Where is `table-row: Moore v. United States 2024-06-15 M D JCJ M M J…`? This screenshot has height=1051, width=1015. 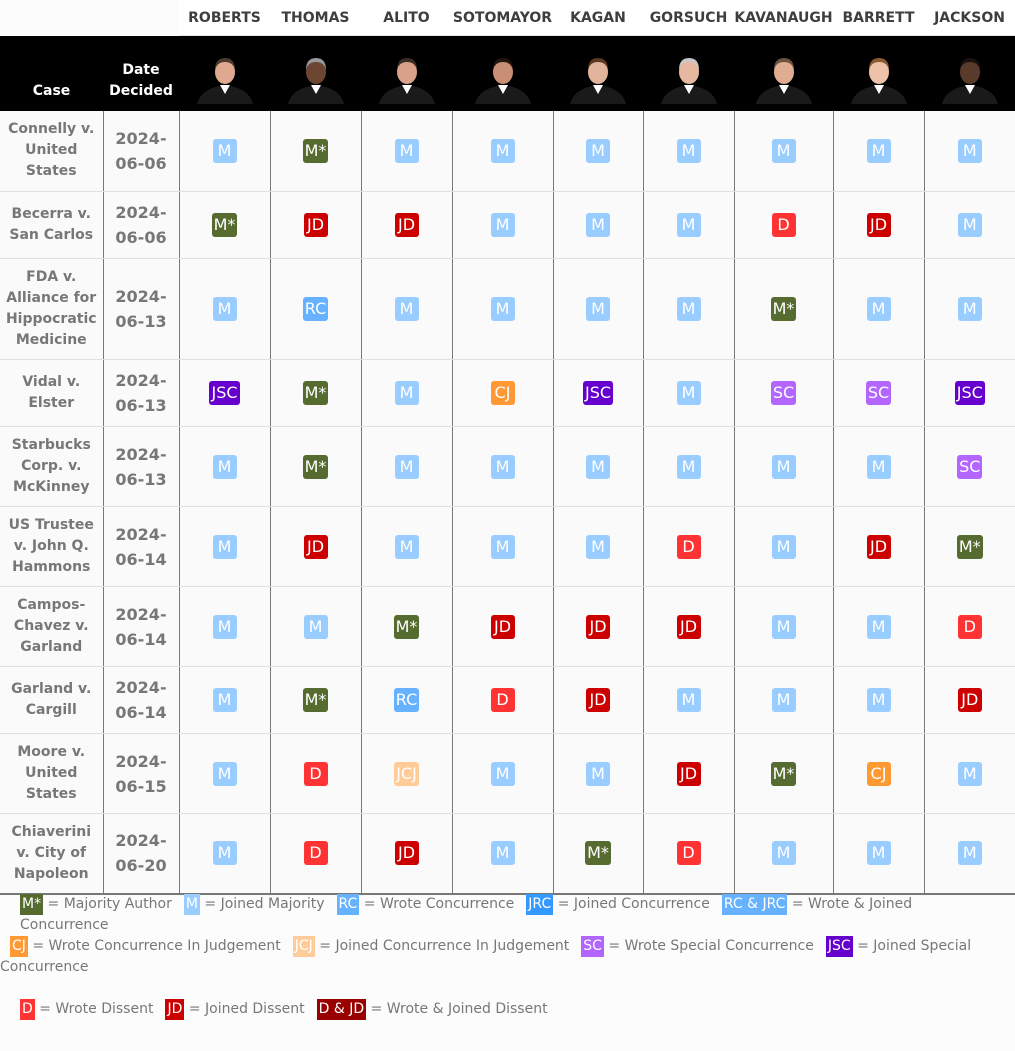 table-row: Moore v. United States 2024-06-15 M D JCJ M M J… is located at coordinates (507, 773).